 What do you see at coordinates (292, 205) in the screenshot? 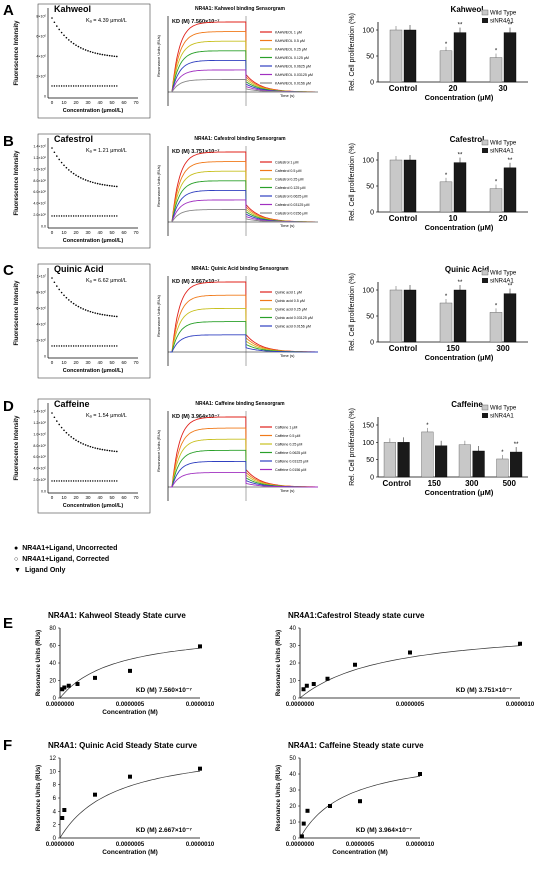
I see `spr-legend-label: Cafestrol 0.03125 μM` at bounding box center [292, 205].